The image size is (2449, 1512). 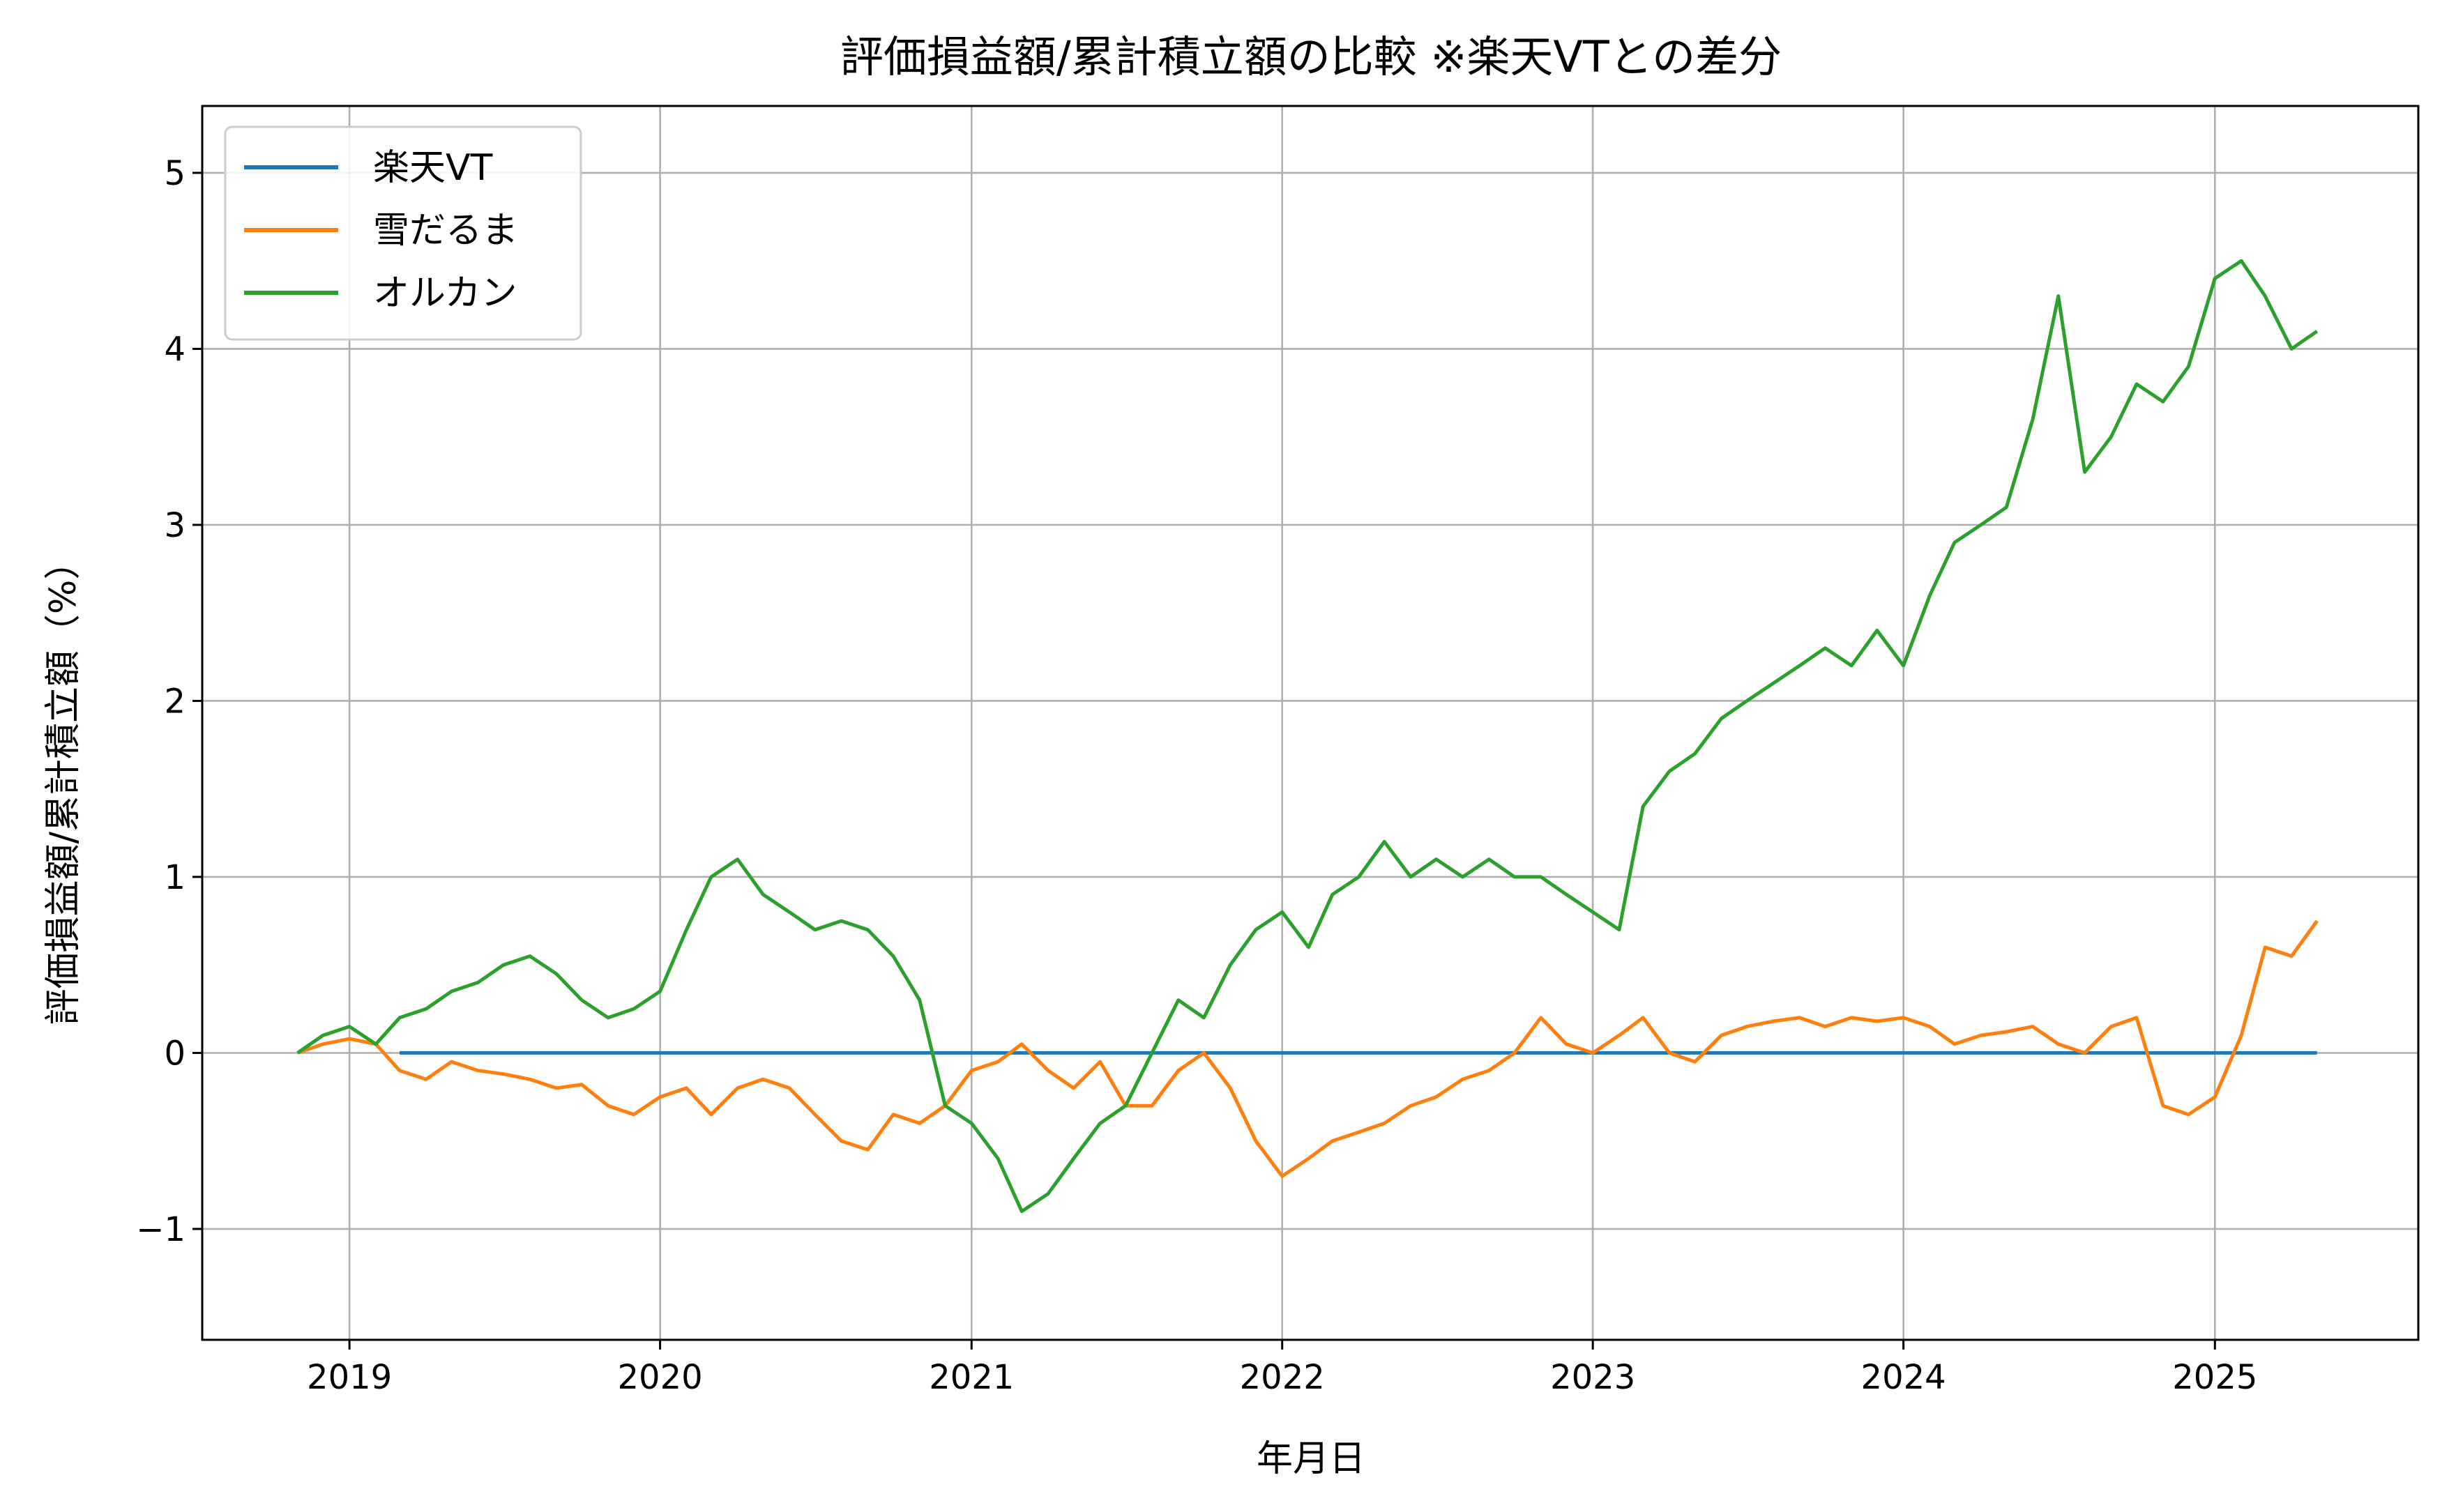 I want to click on x-tick-label: 2019, so click(x=349, y=1377).